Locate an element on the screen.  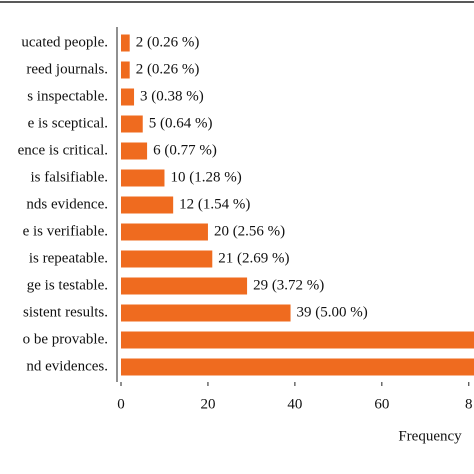
value-label: 29 (3.72 %) is located at coordinates (288, 285).